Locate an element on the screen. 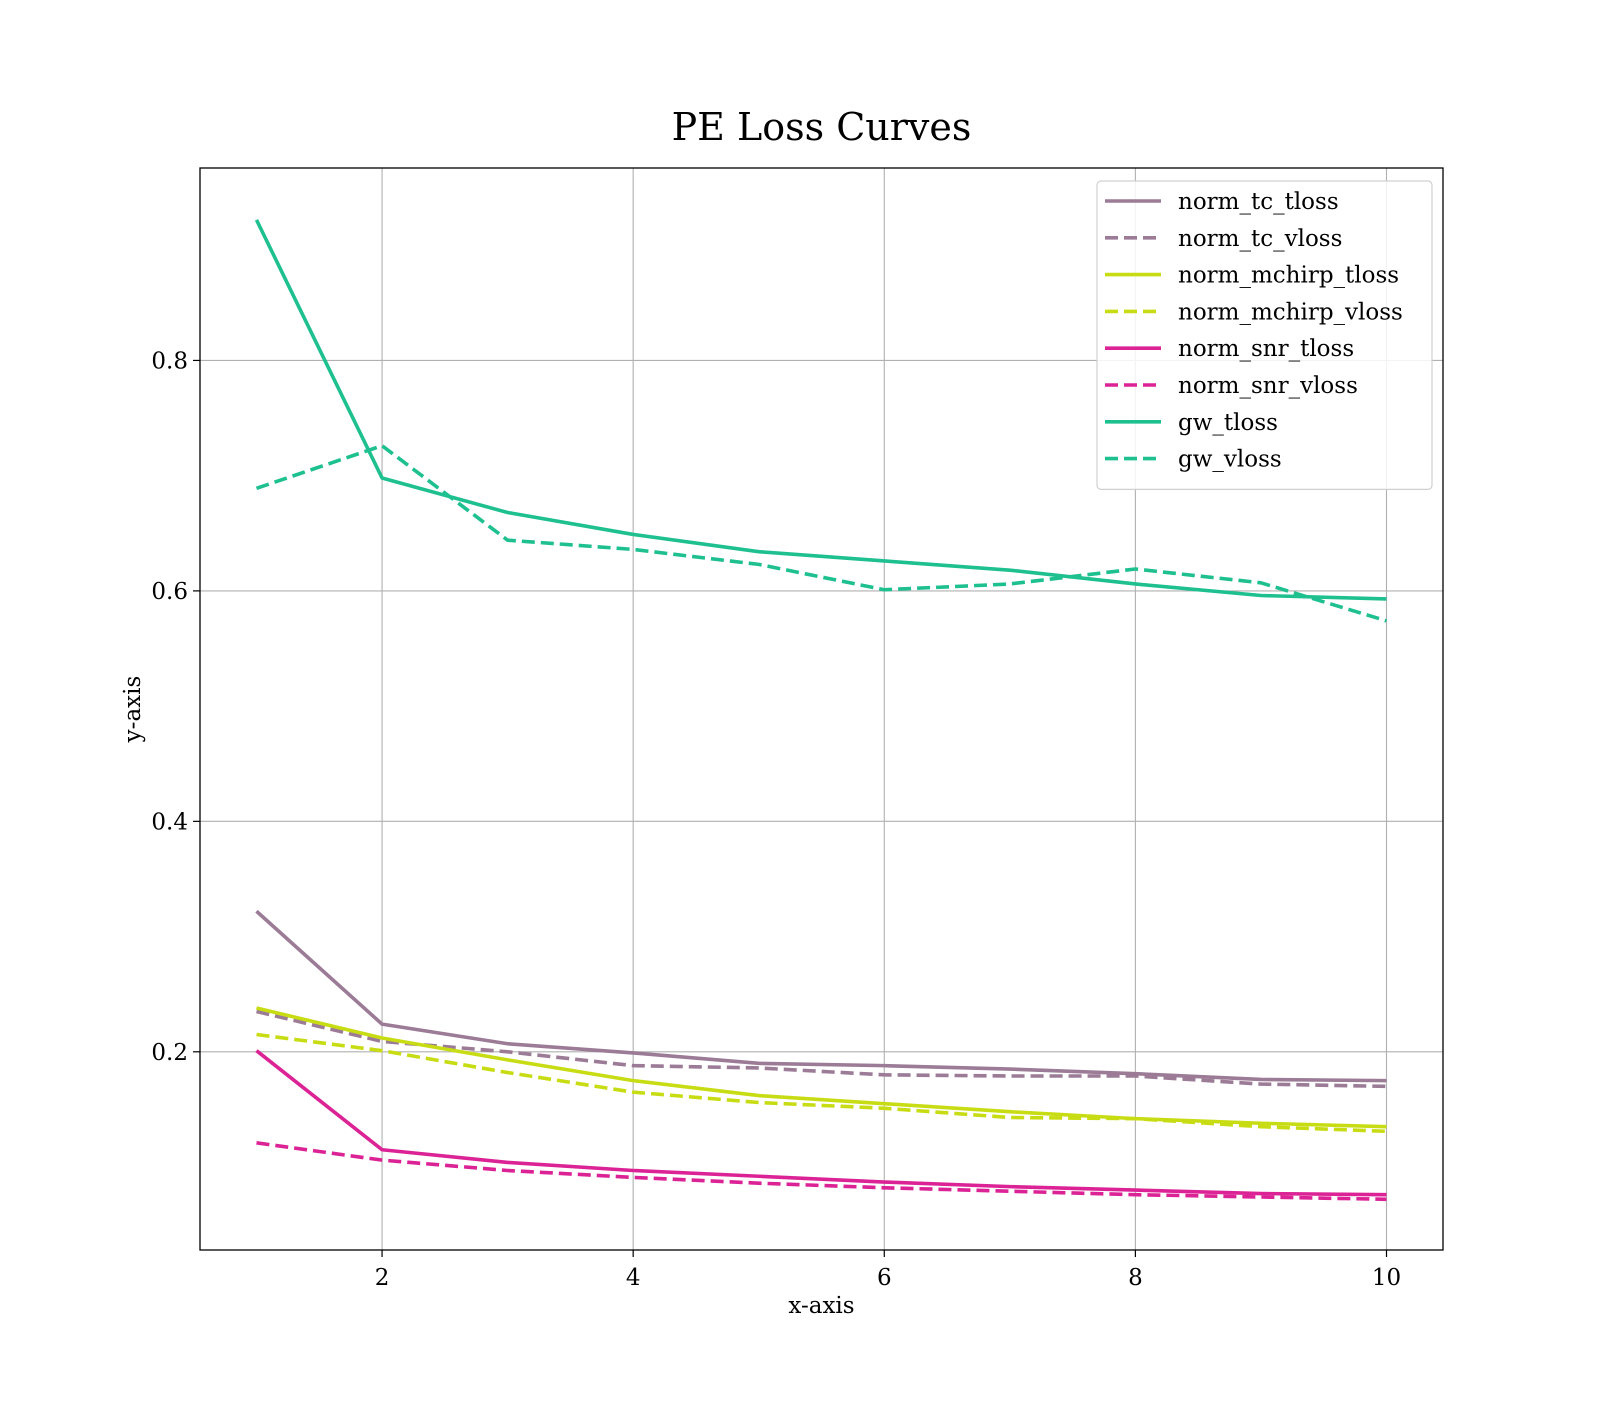 The width and height of the screenshot is (1600, 1404). legend-label: gw_tloss is located at coordinates (1228, 423).